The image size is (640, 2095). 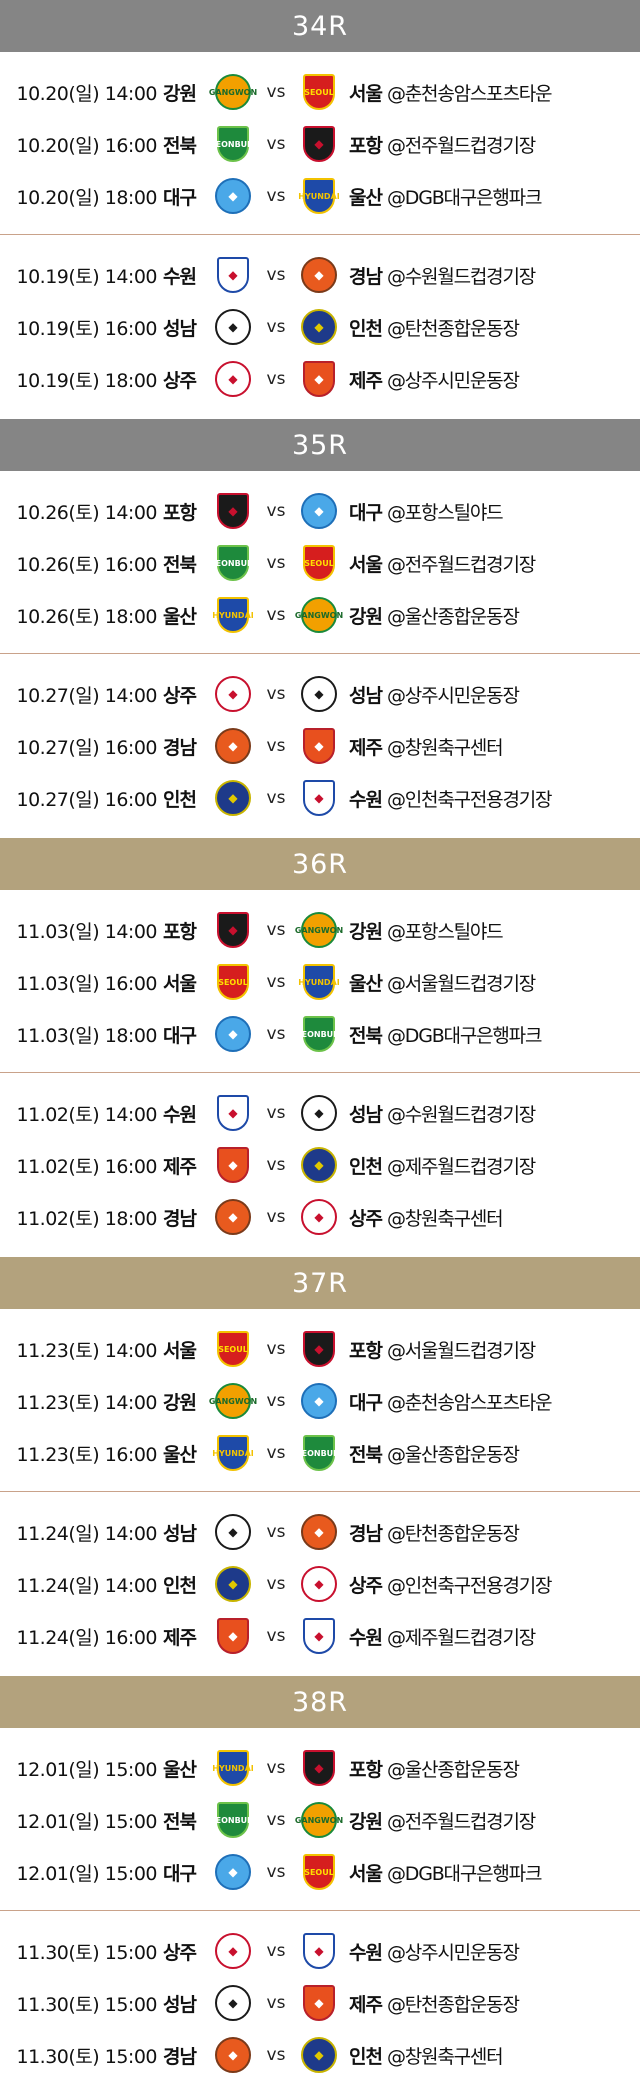 I want to click on home-team-name: 강원, so click(x=180, y=93).